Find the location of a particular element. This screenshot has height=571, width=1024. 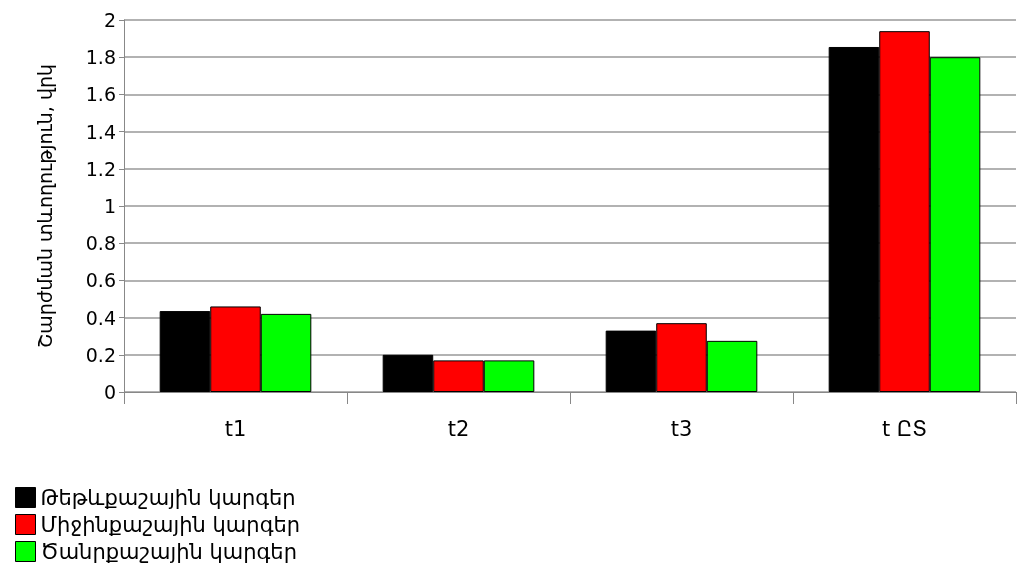

x-tick-label: t1 is located at coordinates (235, 428).